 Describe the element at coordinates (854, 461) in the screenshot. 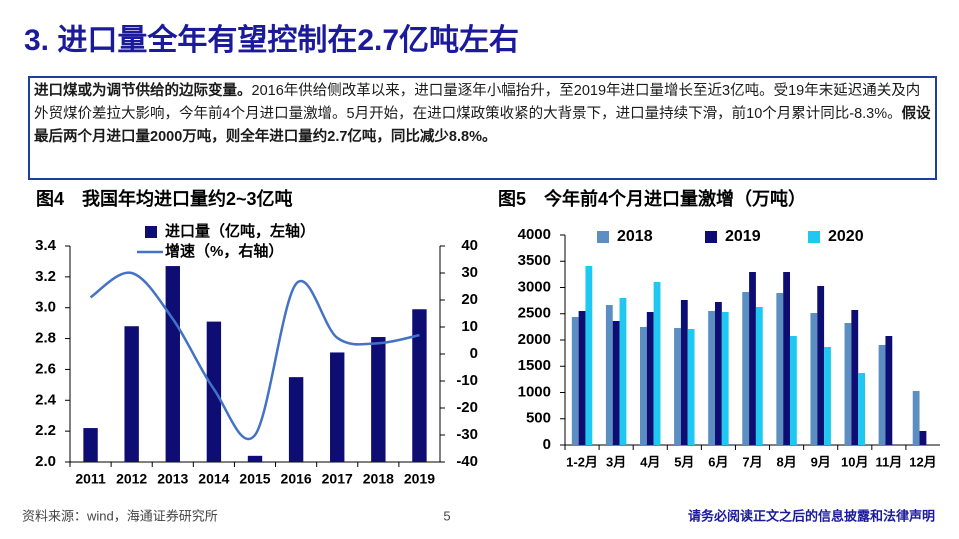

I see `x-tick-label: 10月` at that location.